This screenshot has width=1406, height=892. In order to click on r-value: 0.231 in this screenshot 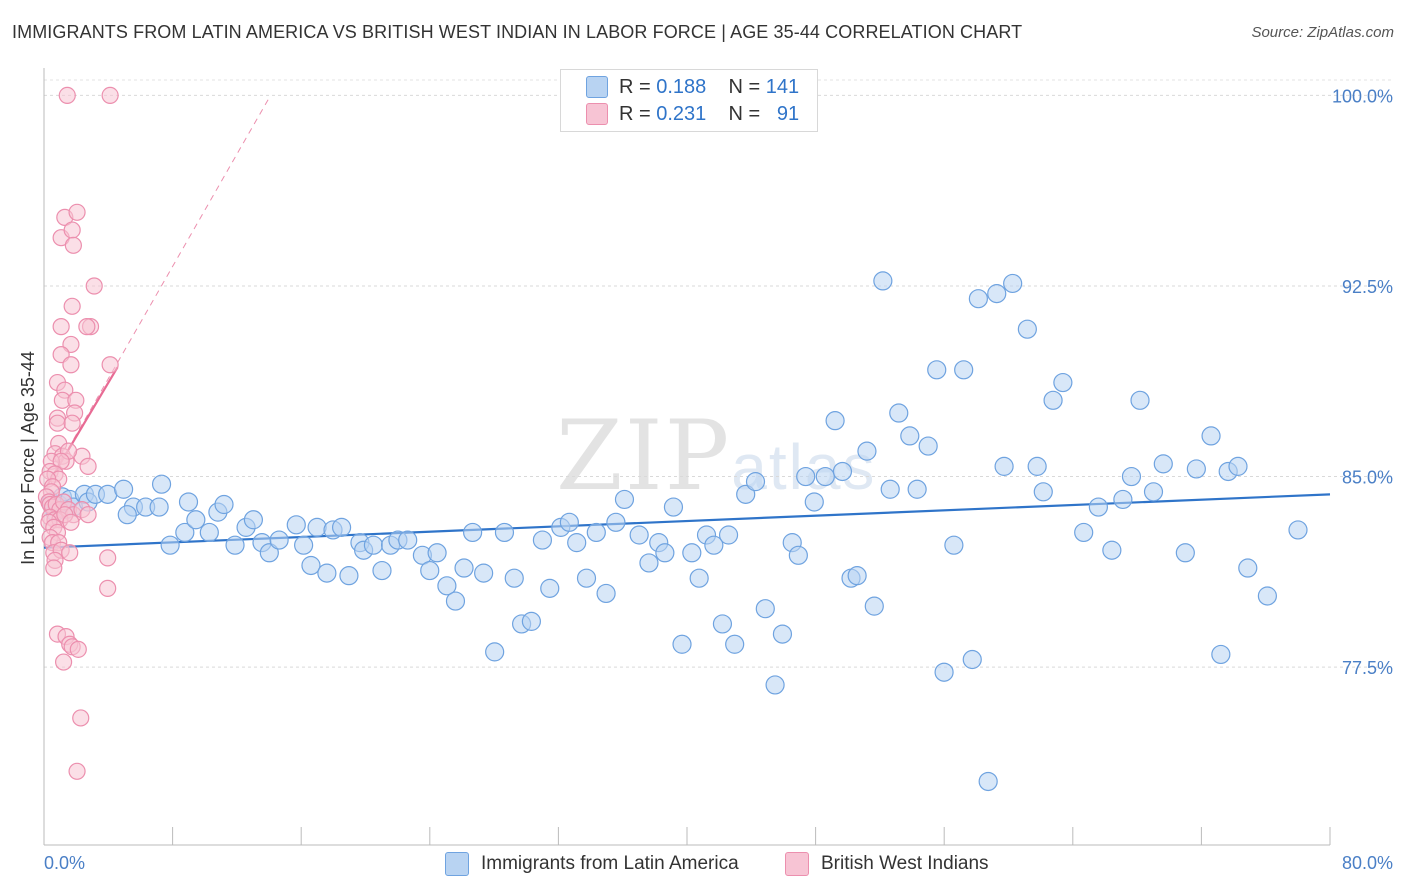, I will do `click(681, 113)`.